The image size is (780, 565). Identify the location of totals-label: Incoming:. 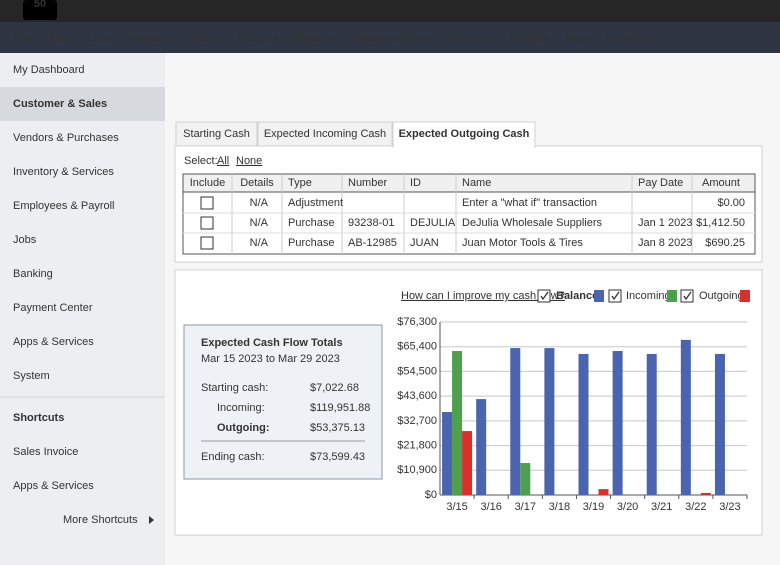
(241, 408).